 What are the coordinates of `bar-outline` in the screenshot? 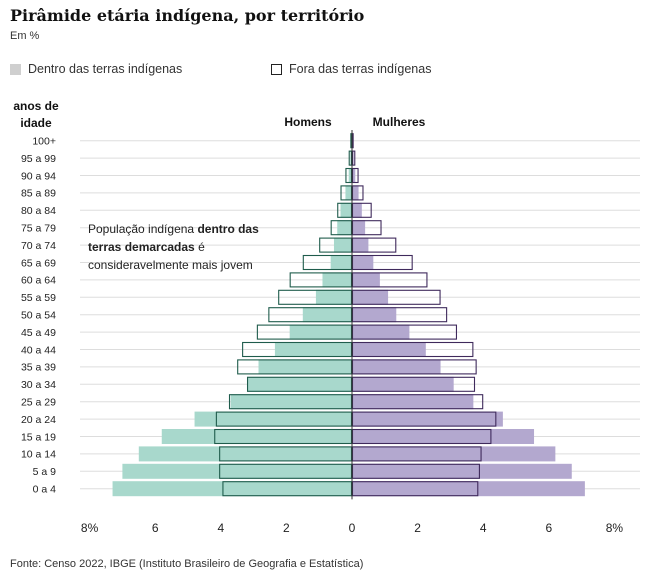 It's located at (352, 141).